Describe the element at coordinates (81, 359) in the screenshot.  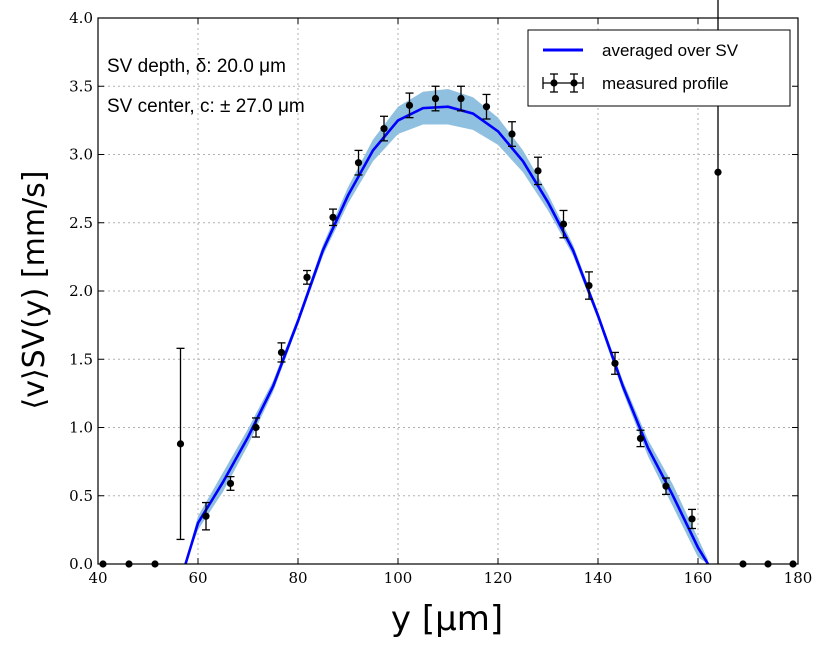
I see `y-tick-label: 1.5` at that location.